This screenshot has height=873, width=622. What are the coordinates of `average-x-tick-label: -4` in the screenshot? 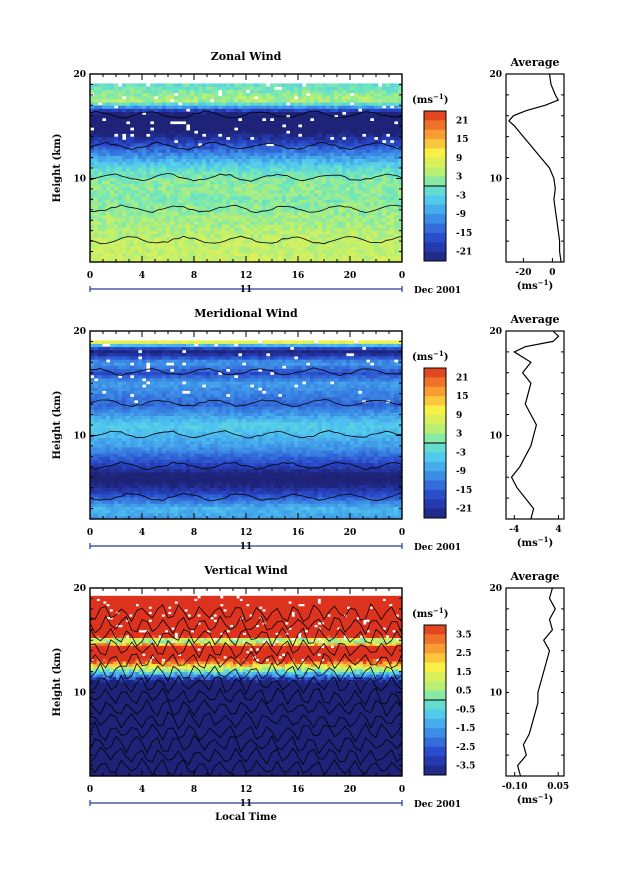 It's located at (514, 530).